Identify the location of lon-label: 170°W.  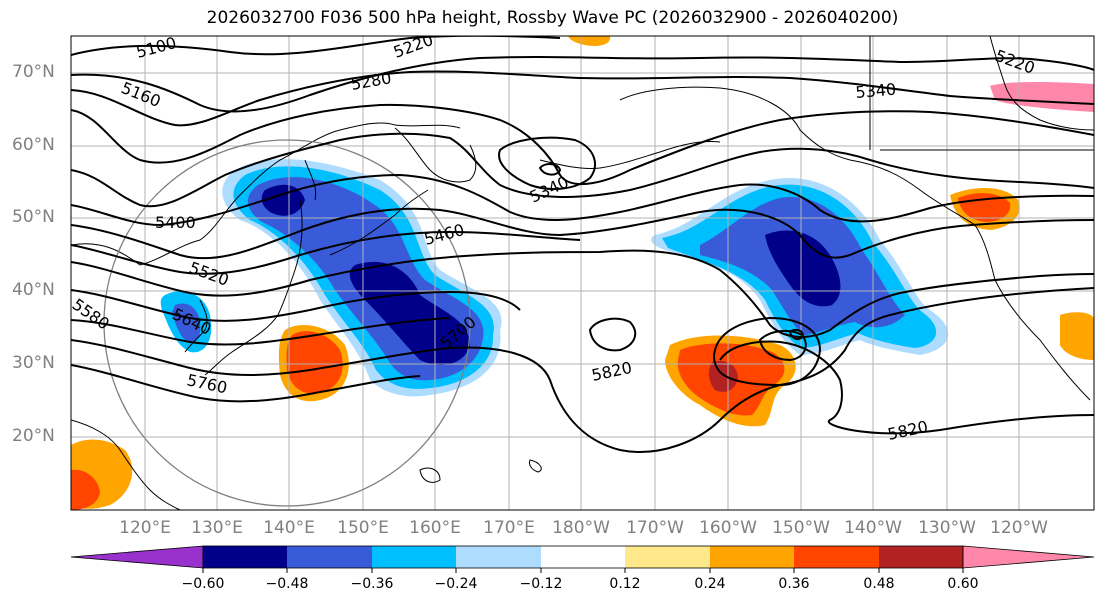
(655, 528).